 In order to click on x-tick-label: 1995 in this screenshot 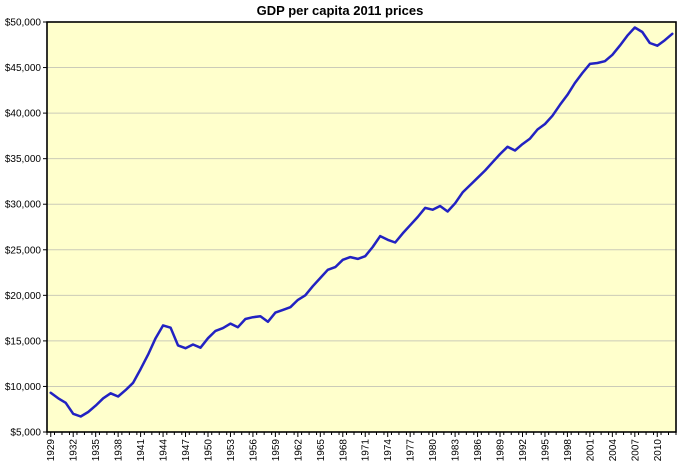, I will do `click(545, 450)`.